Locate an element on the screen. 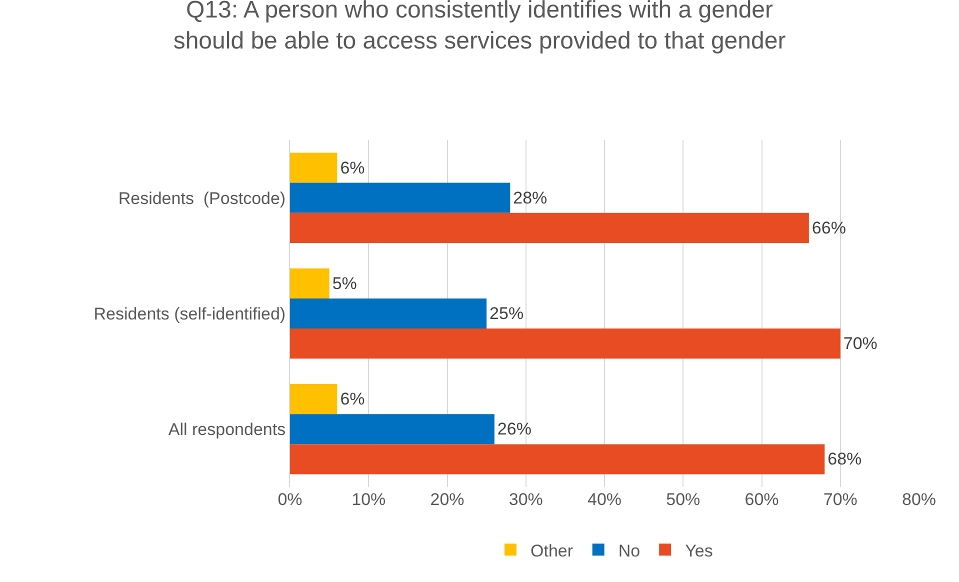 This screenshot has height=582, width=959. y-tick-label: Residents (Postcode) is located at coordinates (202, 198).